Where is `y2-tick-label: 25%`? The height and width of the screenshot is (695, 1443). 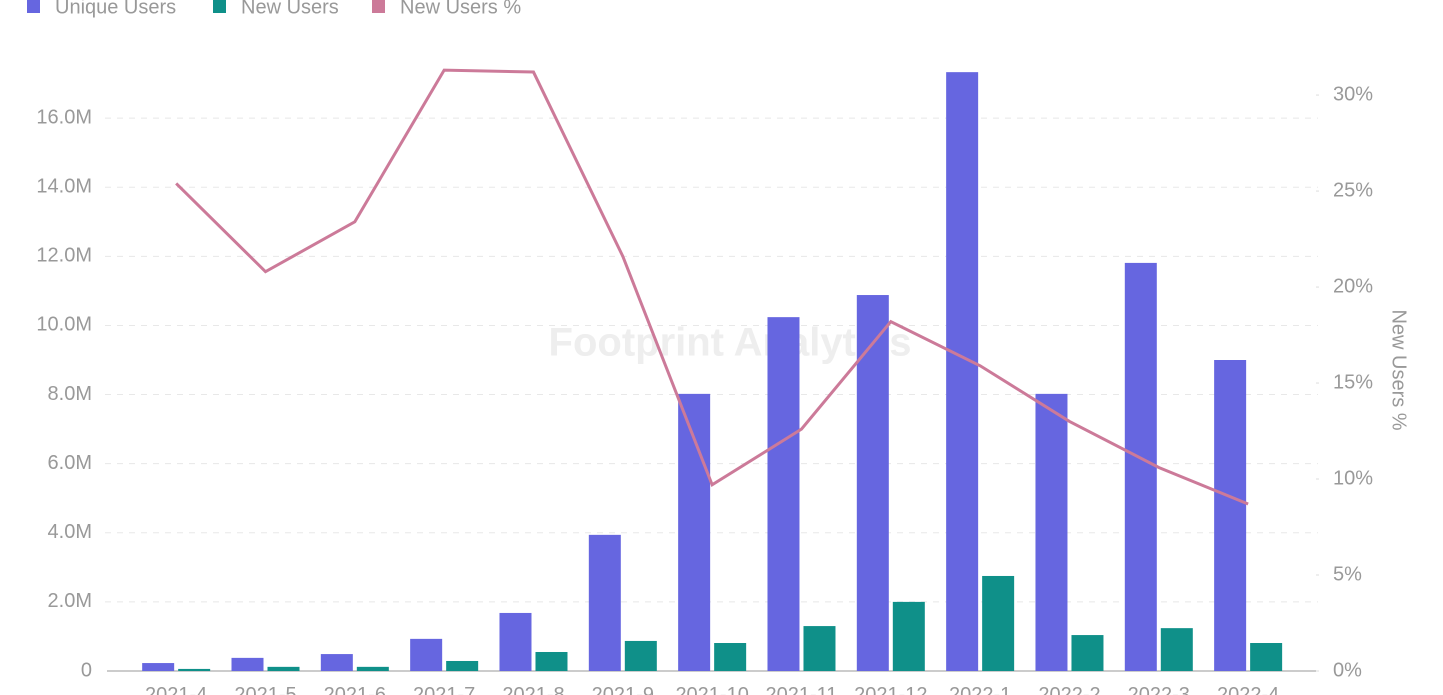 y2-tick-label: 25% is located at coordinates (1353, 190).